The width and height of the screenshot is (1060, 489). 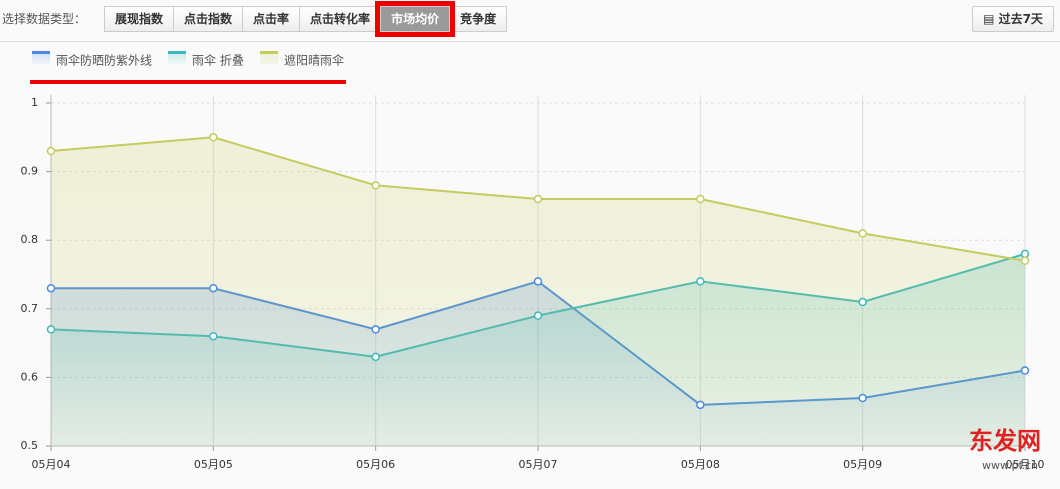 What do you see at coordinates (478, 19) in the screenshot?
I see `tab: 竞争度` at bounding box center [478, 19].